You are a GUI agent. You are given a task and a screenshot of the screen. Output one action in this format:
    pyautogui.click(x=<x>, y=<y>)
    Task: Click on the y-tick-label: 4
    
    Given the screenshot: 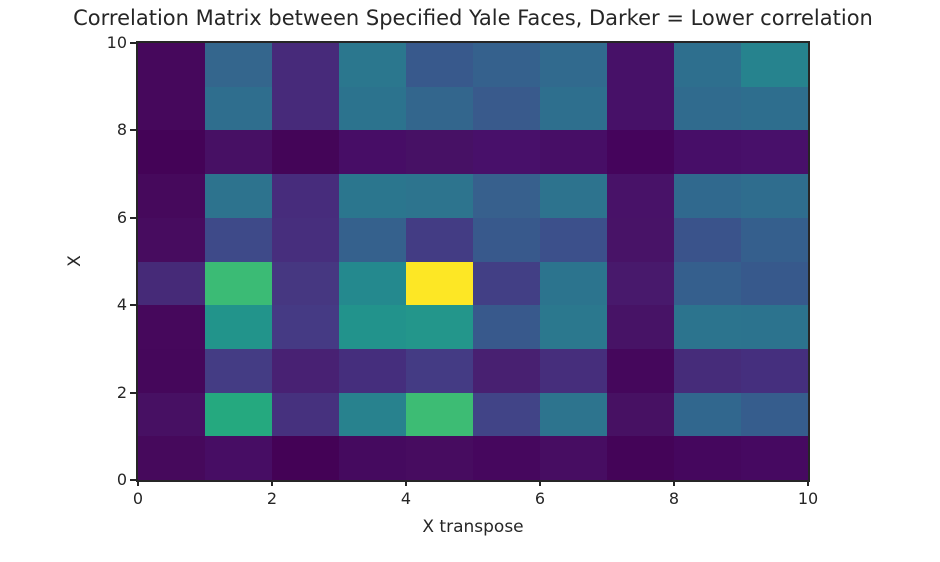 What is the action you would take?
    pyautogui.click(x=121, y=305)
    